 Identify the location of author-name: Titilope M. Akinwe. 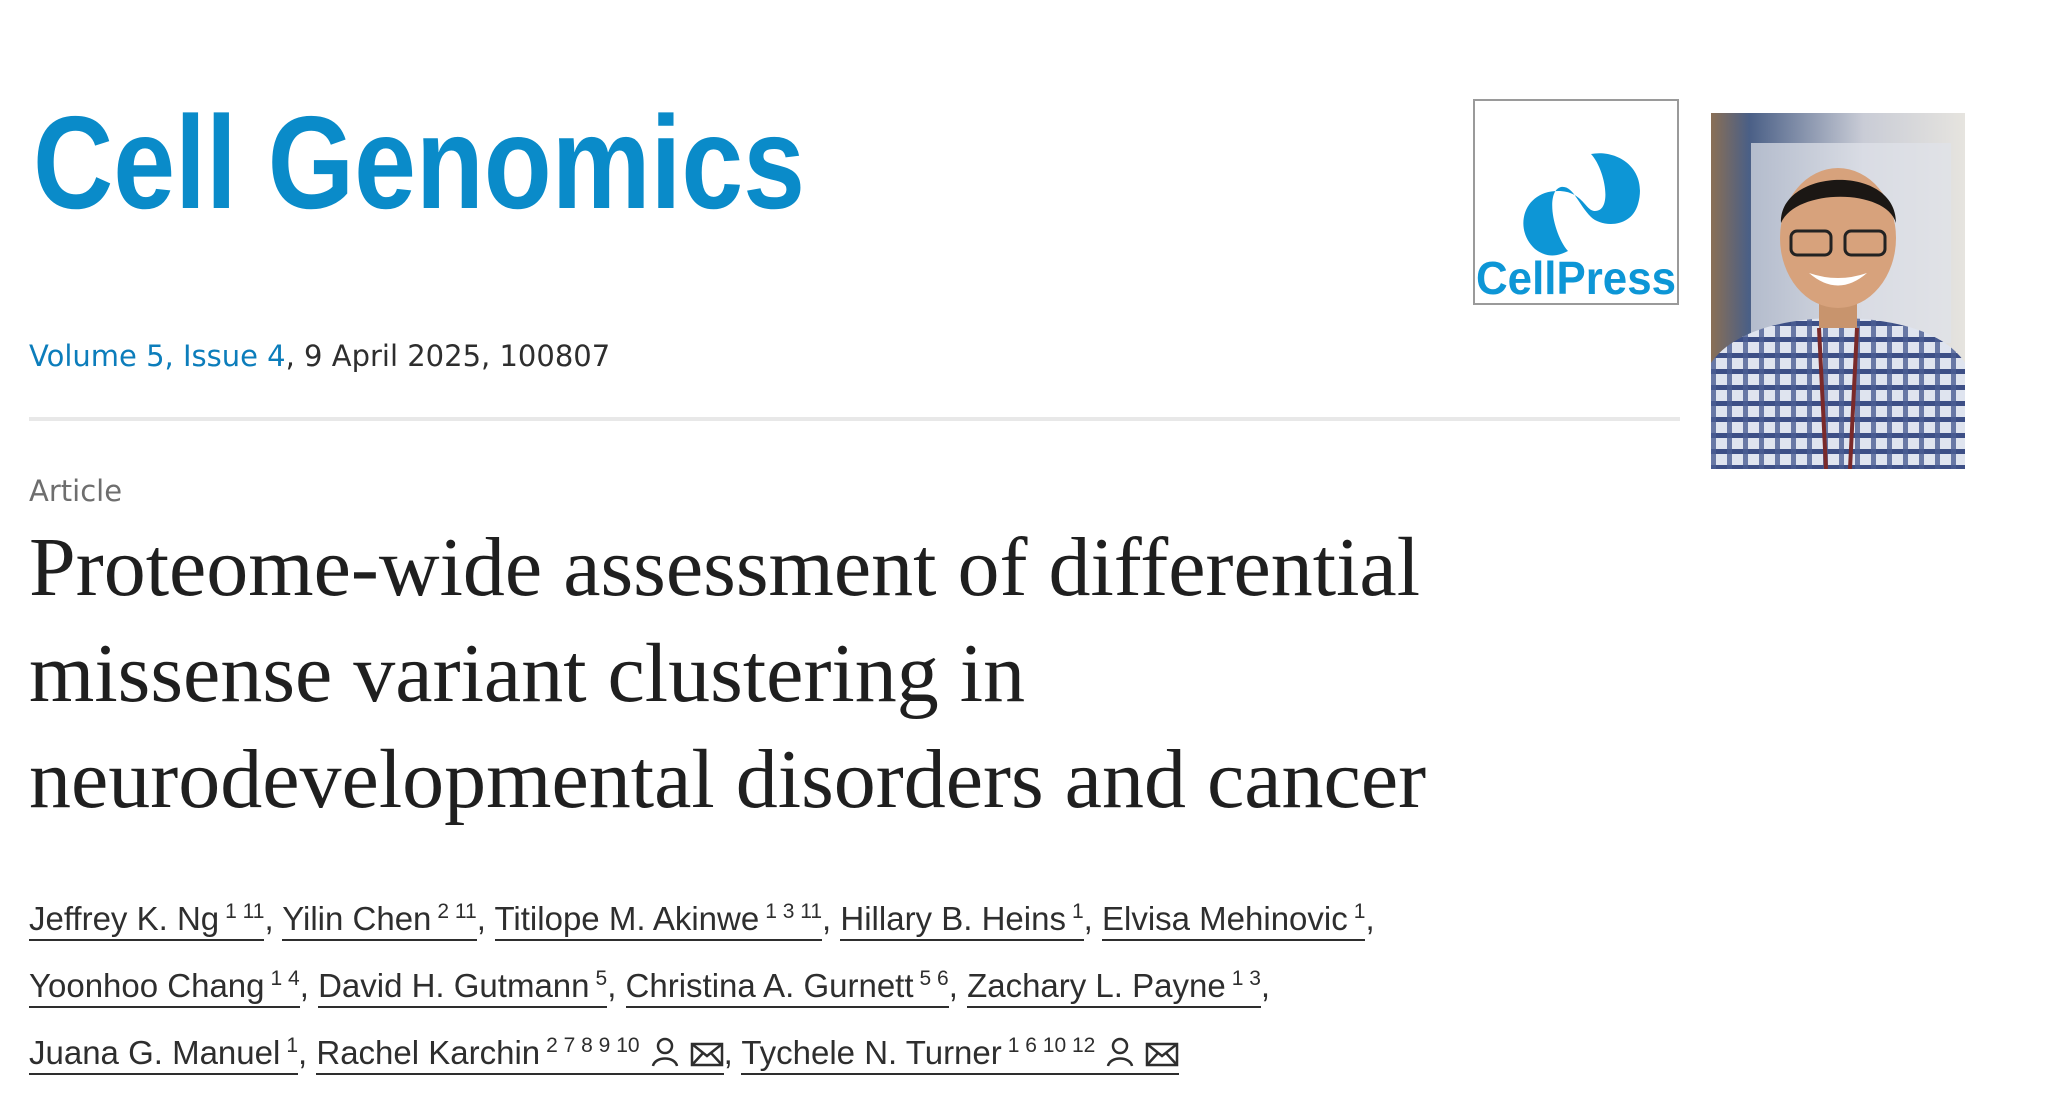
(627, 918).